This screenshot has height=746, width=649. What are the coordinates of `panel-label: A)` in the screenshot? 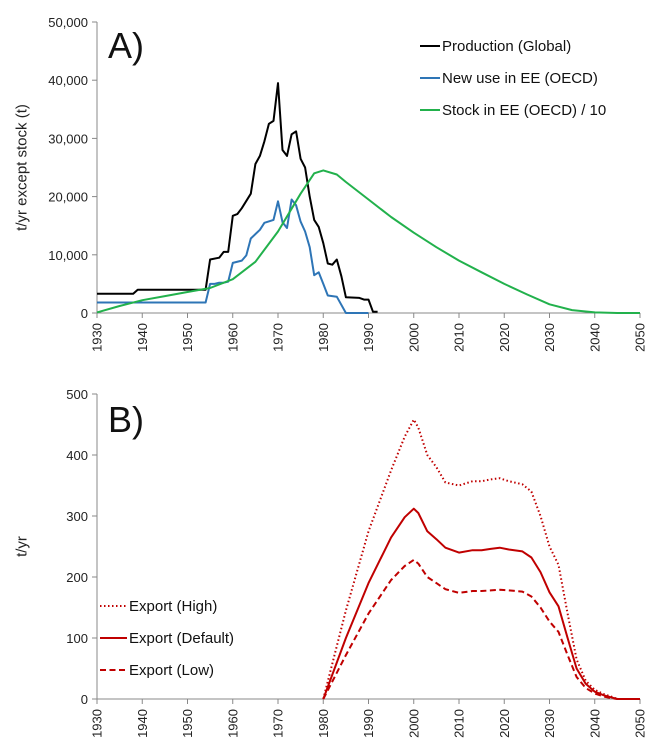 It's located at (126, 45).